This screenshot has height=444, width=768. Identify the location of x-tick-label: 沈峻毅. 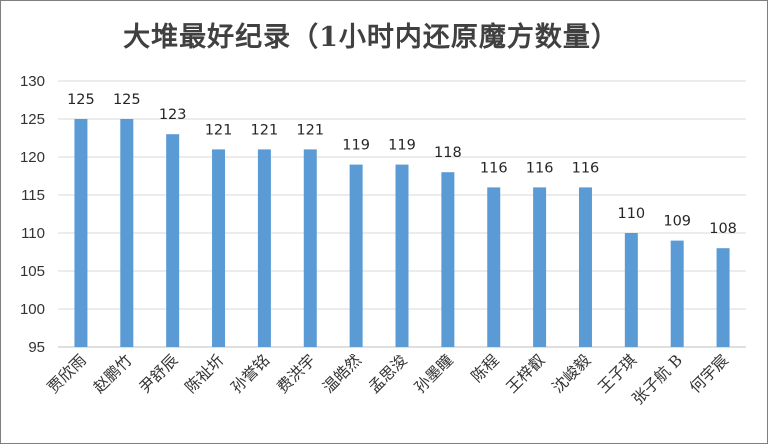
(572, 374).